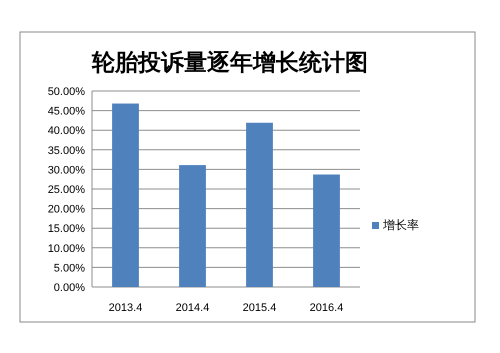  What do you see at coordinates (259, 308) in the screenshot?
I see `x-tick-label: 2015.4` at bounding box center [259, 308].